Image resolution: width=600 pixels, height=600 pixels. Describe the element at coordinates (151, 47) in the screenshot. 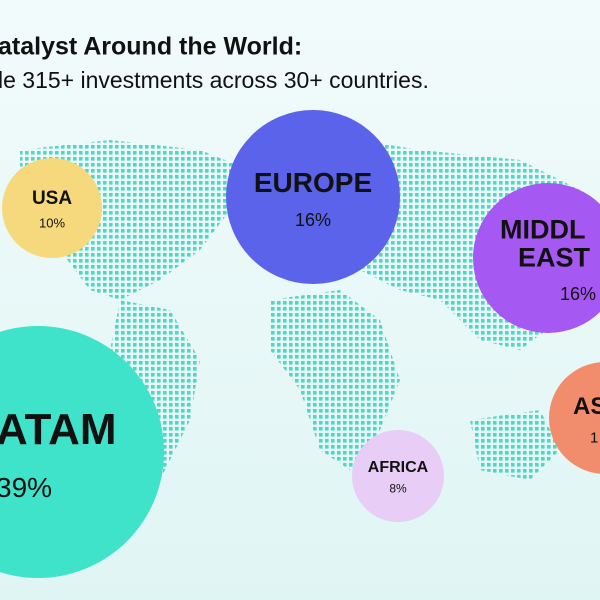

I see `title: atalyst Around the World:` at that location.